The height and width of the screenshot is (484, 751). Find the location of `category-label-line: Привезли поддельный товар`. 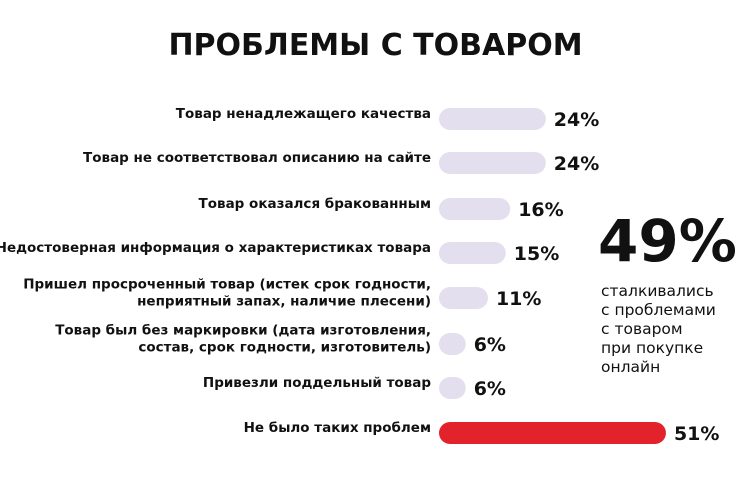

category-label-line: Привезли поддельный товар is located at coordinates (317, 383).